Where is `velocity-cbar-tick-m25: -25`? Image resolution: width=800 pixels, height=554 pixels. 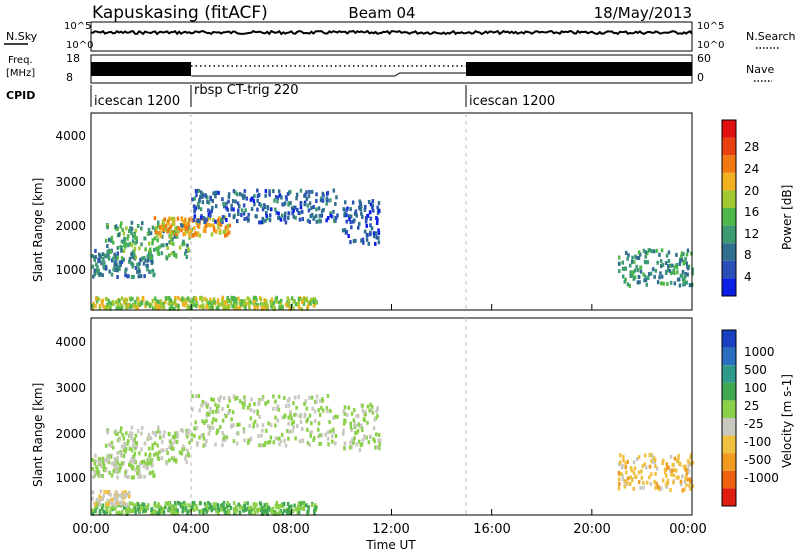 velocity-cbar-tick-m25: -25 is located at coordinates (754, 424).